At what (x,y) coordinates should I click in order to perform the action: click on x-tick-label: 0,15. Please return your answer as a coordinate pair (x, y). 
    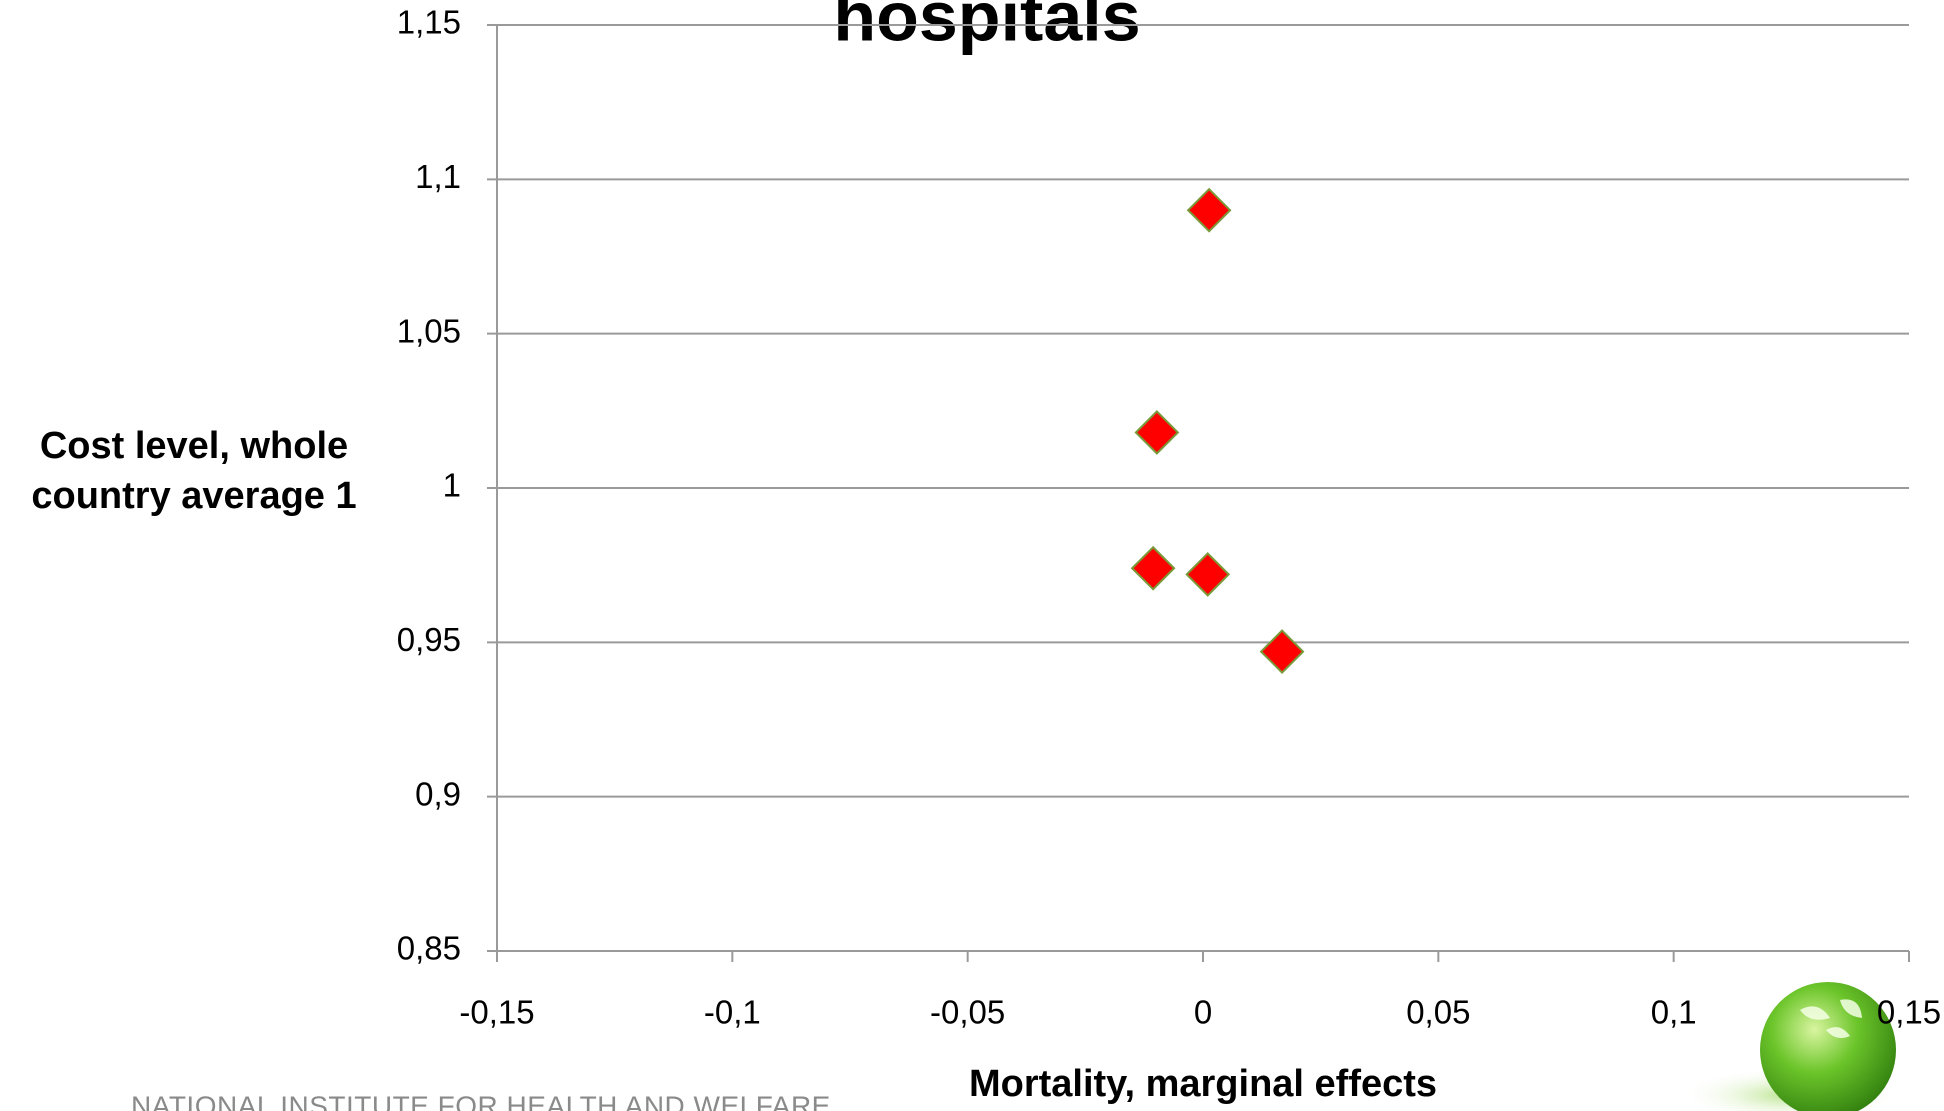
    Looking at the image, I should click on (1909, 1012).